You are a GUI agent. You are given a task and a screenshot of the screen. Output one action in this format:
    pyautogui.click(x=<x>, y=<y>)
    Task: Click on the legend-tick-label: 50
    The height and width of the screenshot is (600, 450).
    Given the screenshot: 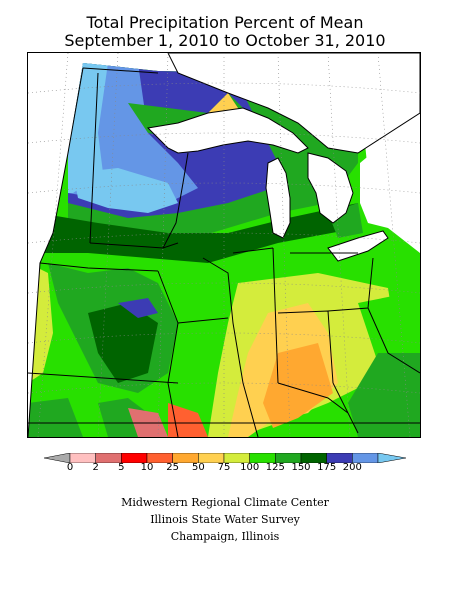 What is the action you would take?
    pyautogui.click(x=198, y=467)
    